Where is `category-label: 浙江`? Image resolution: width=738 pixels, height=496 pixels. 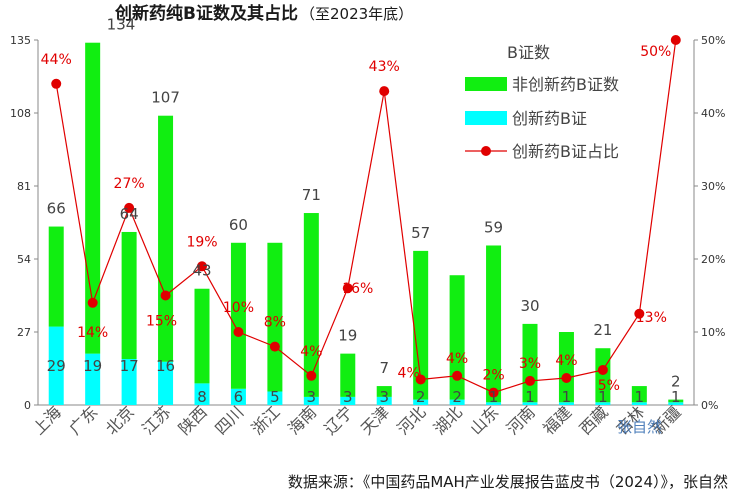
category-label: 浙江 is located at coordinates (266, 420).